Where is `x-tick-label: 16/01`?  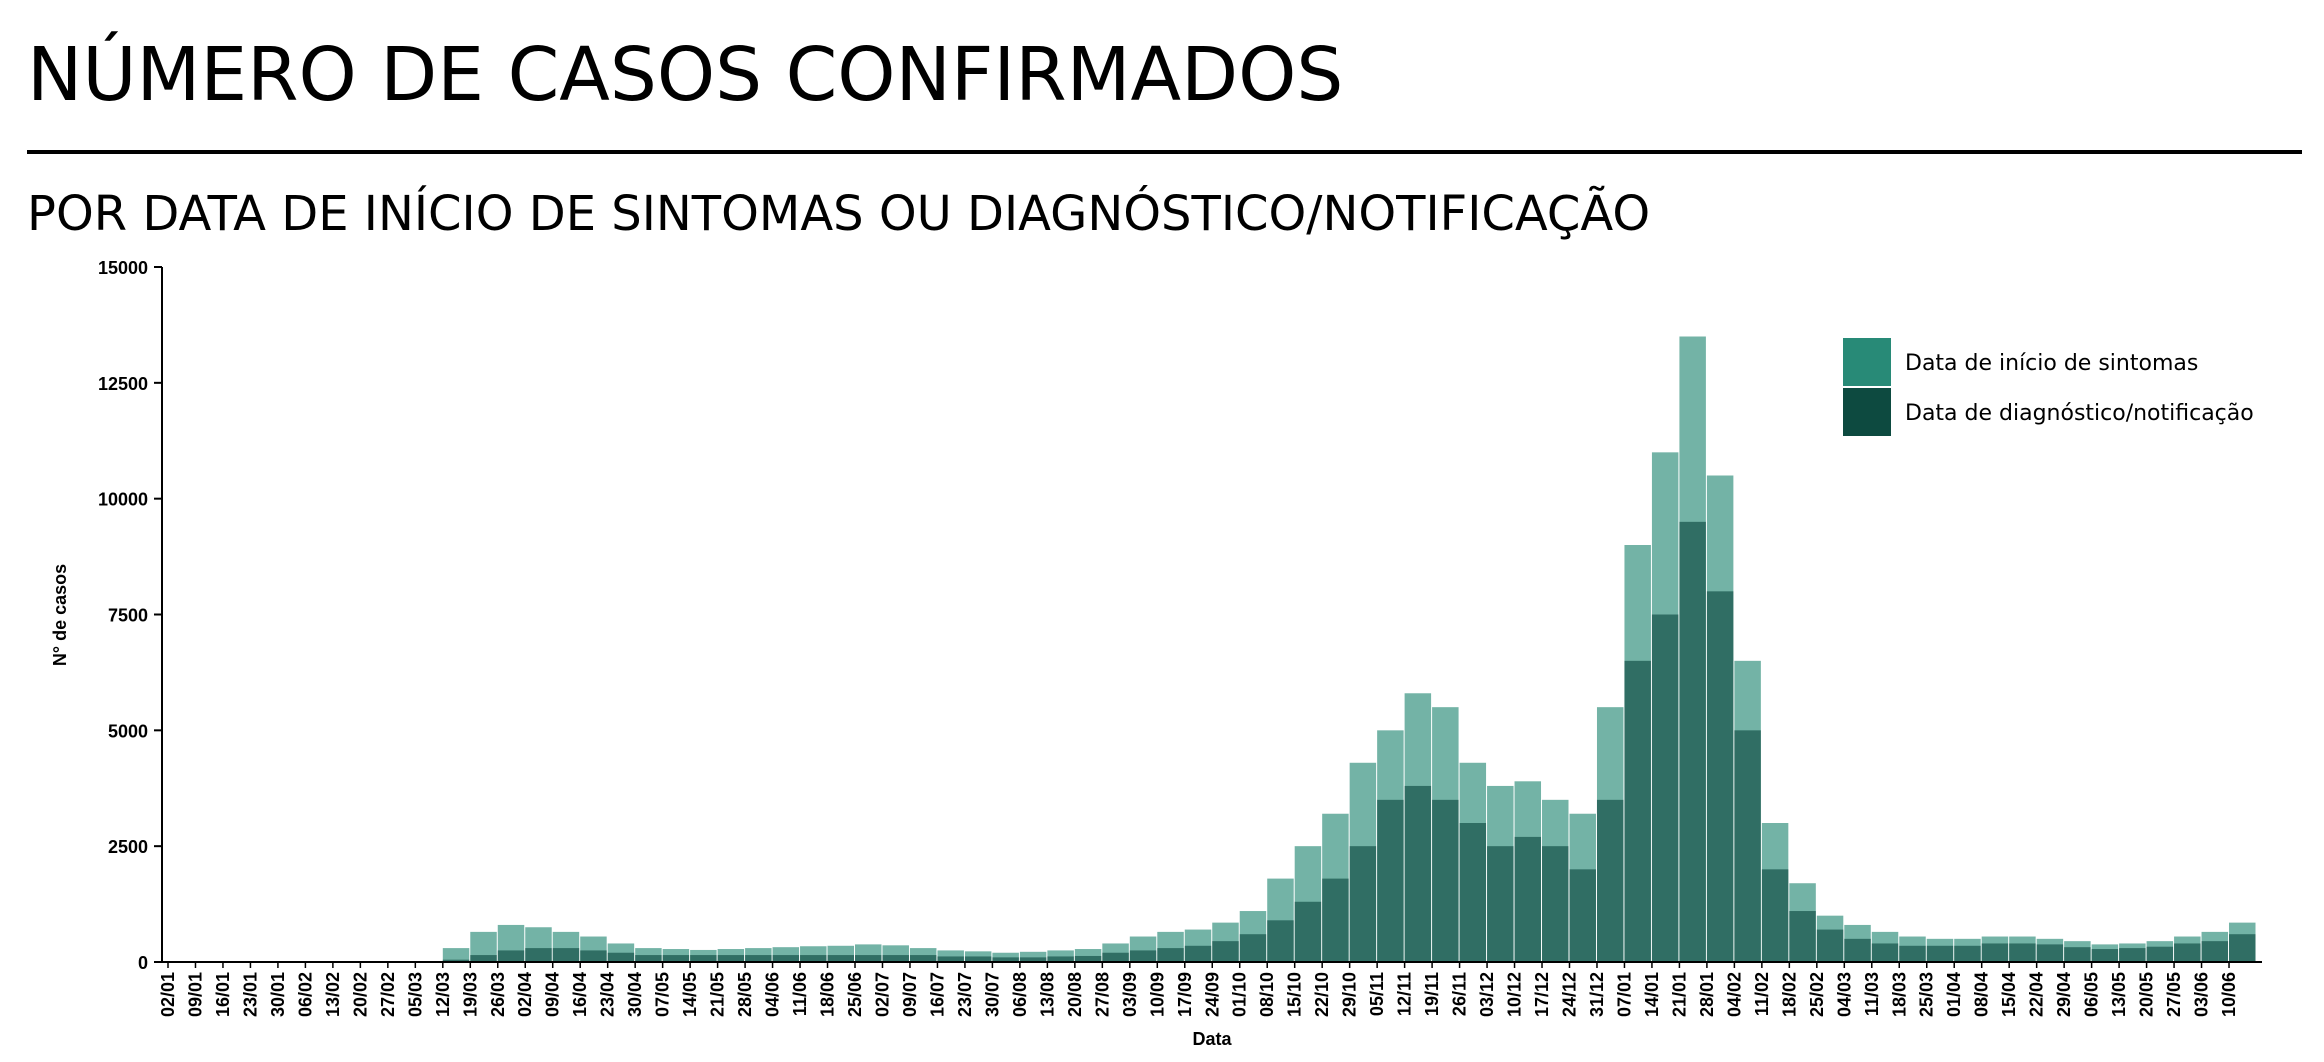 x-tick-label: 16/01 is located at coordinates (223, 994).